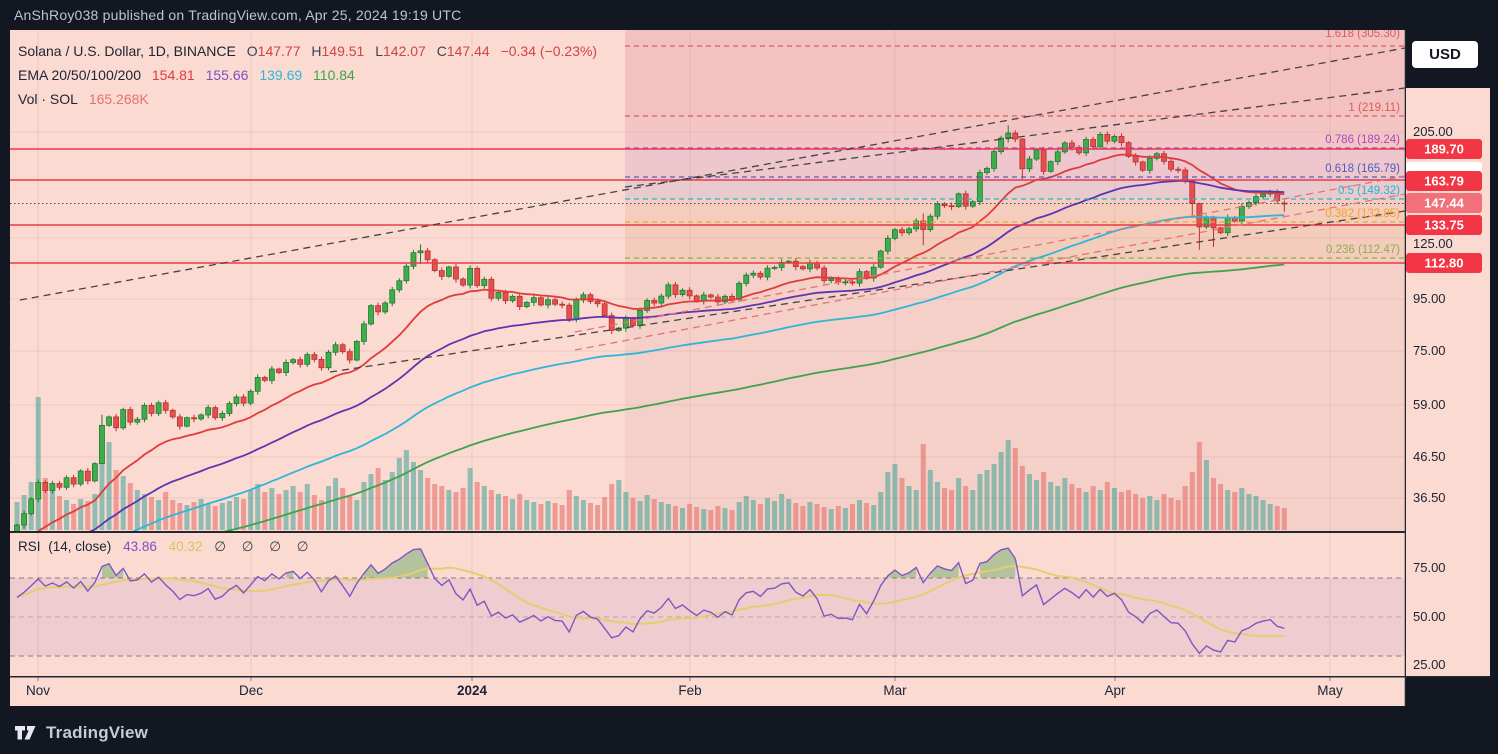 The width and height of the screenshot is (1498, 754). What do you see at coordinates (707, 691) in the screenshot?
I see `time-axis-strip` at bounding box center [707, 691].